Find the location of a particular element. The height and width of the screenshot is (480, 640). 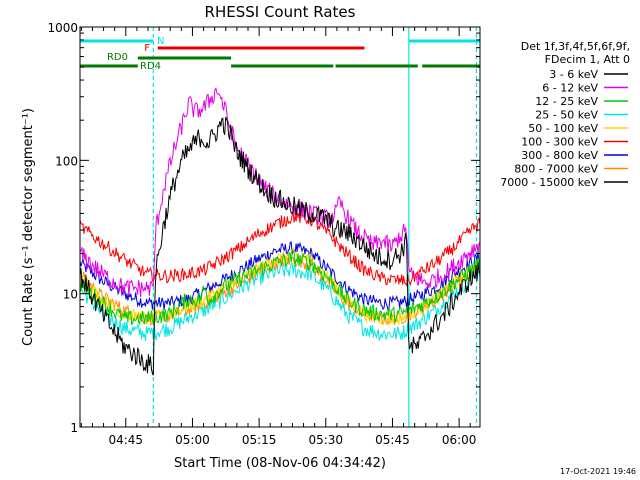

legend-entry-label: 6 - 12 keV is located at coordinates (570, 88).